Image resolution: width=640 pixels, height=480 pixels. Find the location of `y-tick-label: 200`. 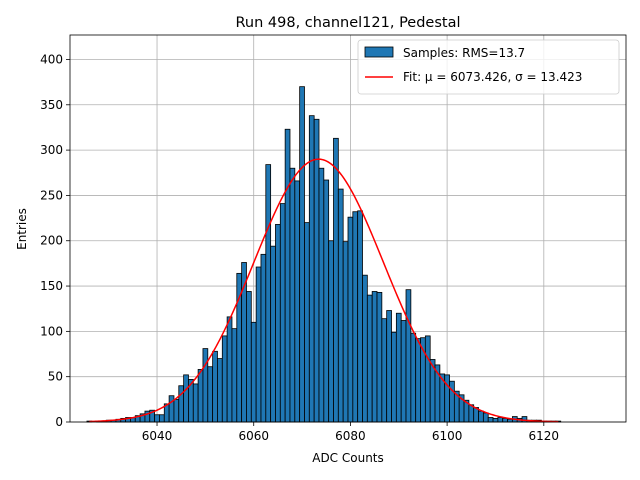

y-tick-label: 200 is located at coordinates (51, 241).